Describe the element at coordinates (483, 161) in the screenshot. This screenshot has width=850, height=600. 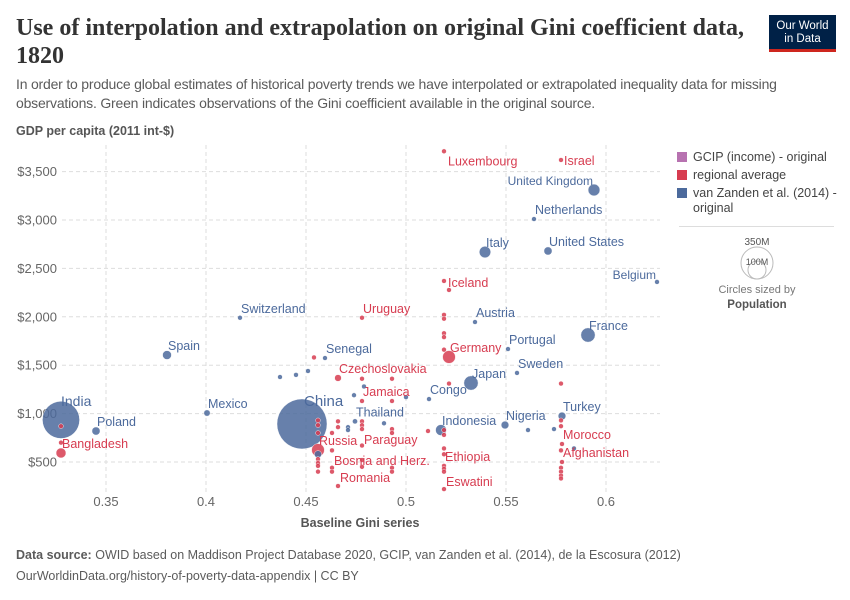
I see `point-label: Luxembourg` at that location.